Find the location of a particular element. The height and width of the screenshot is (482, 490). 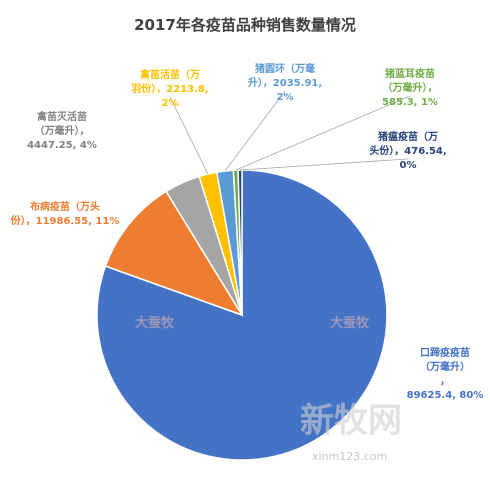

slice-label-3: 禽苗活苗（万羽份），2213.8, 2% is located at coordinates (169, 88).